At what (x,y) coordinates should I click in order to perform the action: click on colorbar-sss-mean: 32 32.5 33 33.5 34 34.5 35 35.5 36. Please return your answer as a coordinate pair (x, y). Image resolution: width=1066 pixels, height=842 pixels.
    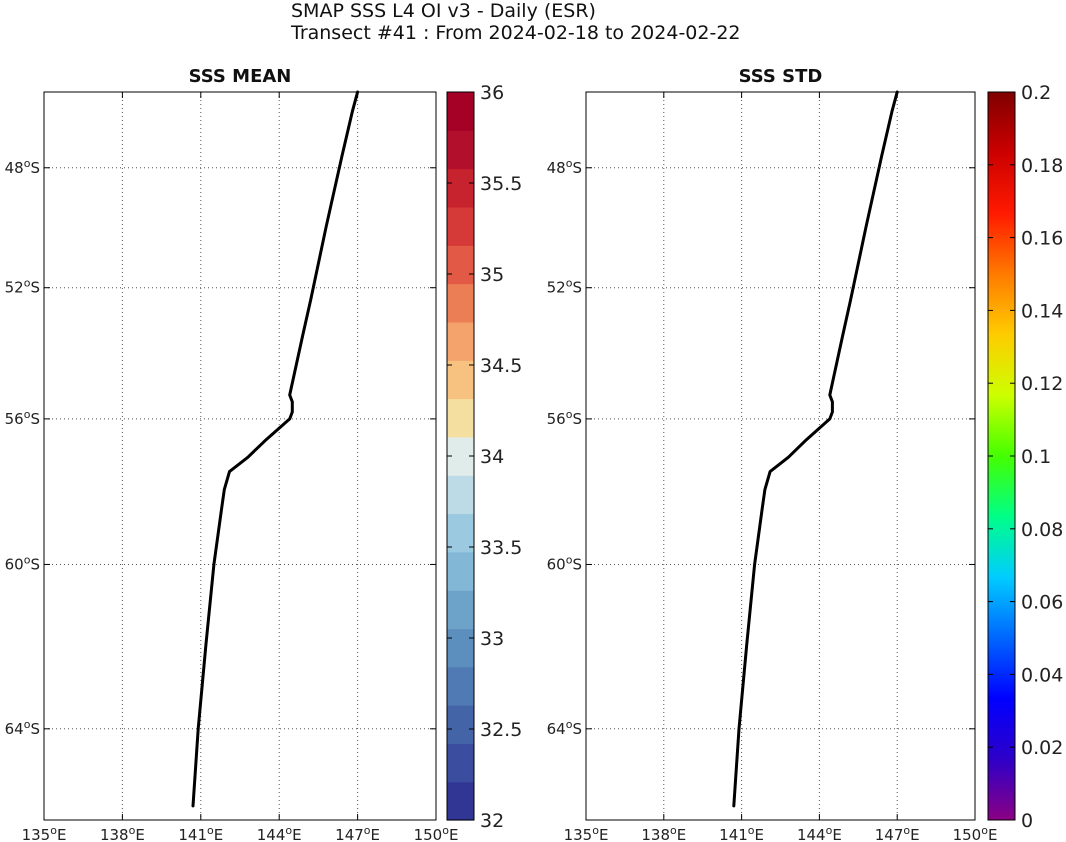
    Looking at the image, I should click on (484, 457).